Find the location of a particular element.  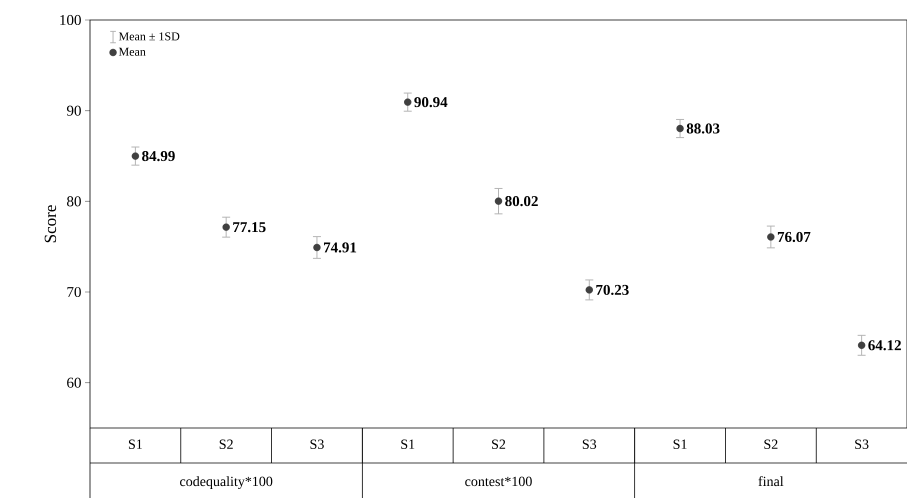

data-label: 70.23 is located at coordinates (612, 290).